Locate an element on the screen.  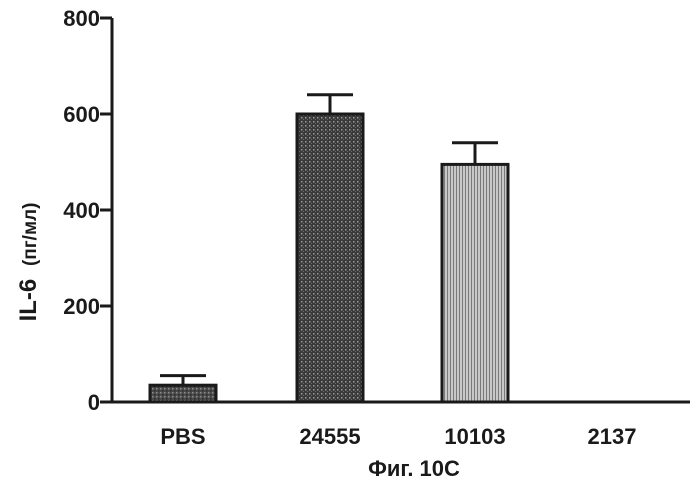
x-category-label: 24555 is located at coordinates (329, 436).